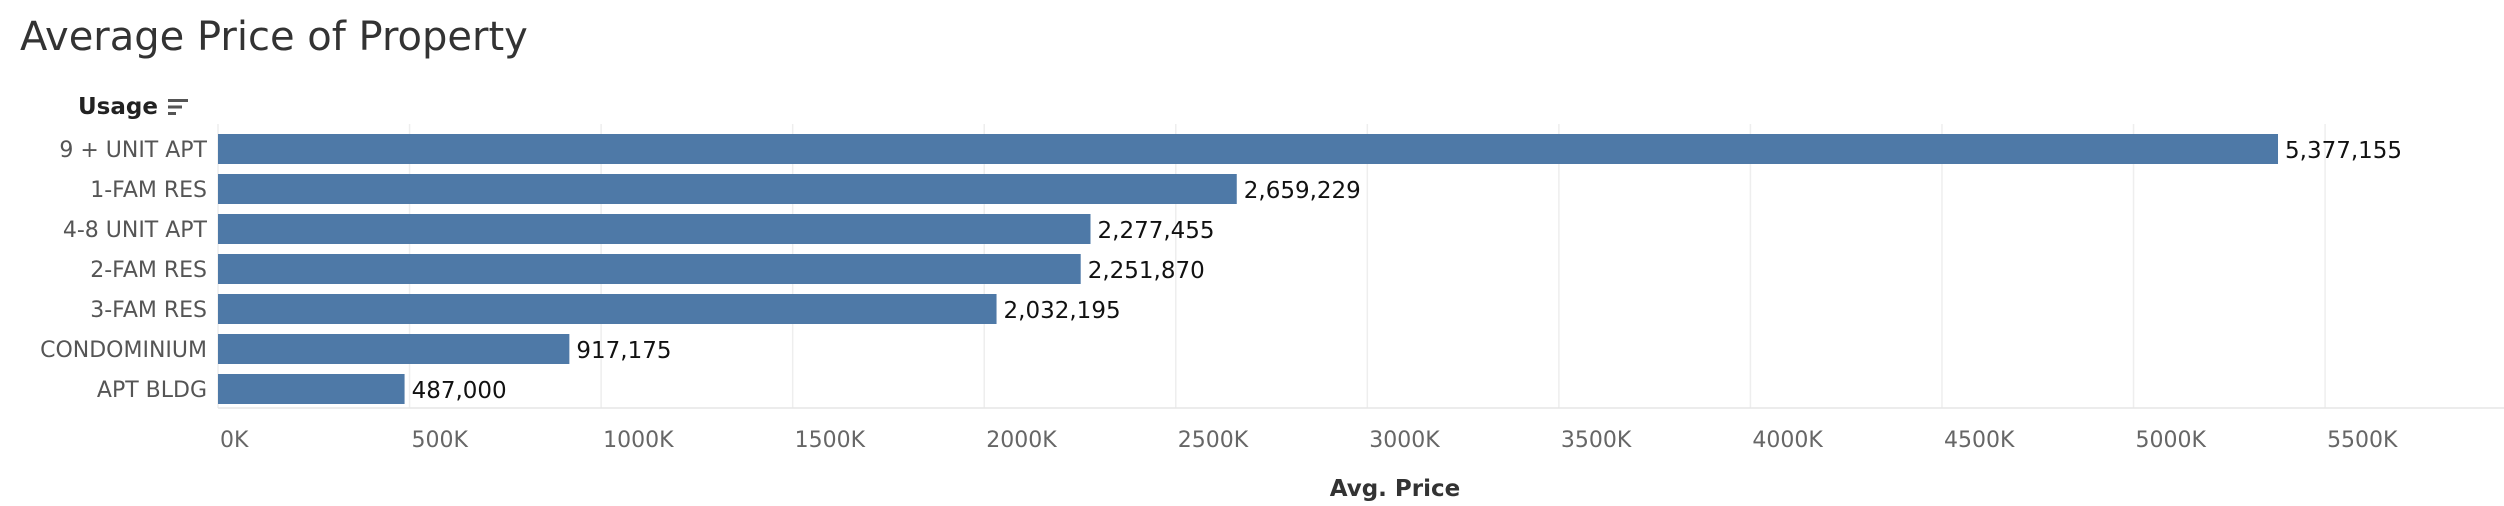 The height and width of the screenshot is (506, 2504). What do you see at coordinates (830, 440) in the screenshot?
I see `x-tick-label: 1500K` at bounding box center [830, 440].